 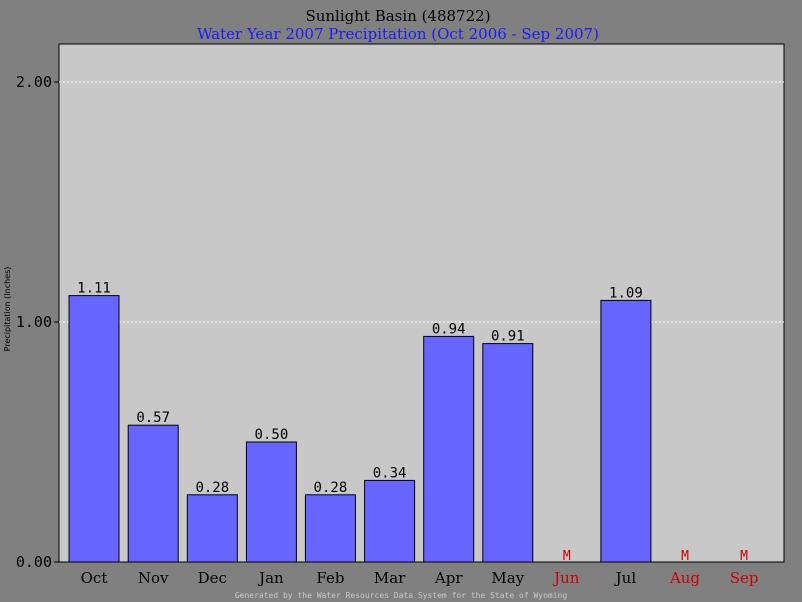 I want to click on data-label-oct: 1.11, so click(x=94, y=289).